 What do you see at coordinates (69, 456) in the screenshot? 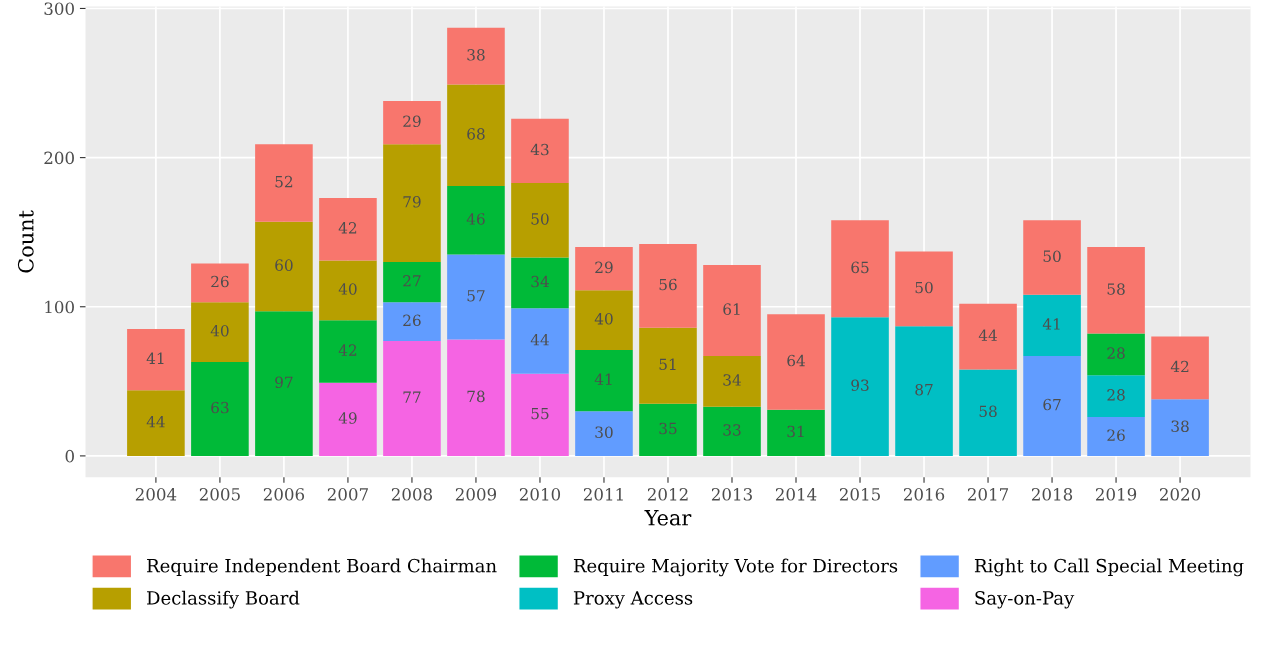
I see `y-tick-label: 0` at bounding box center [69, 456].